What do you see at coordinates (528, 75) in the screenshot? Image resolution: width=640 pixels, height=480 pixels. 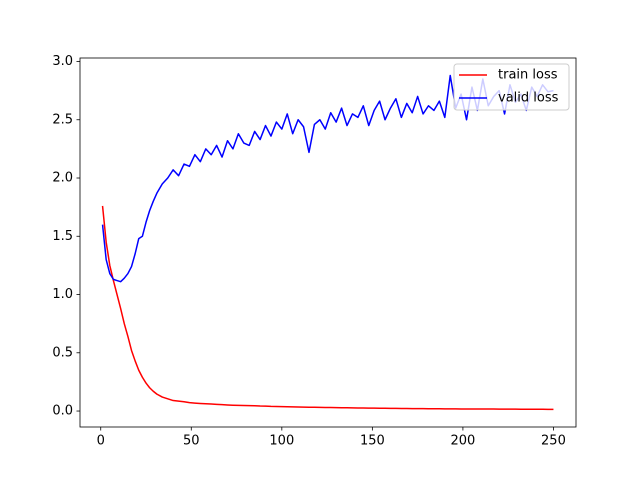 I see `legend-label: train loss` at bounding box center [528, 75].